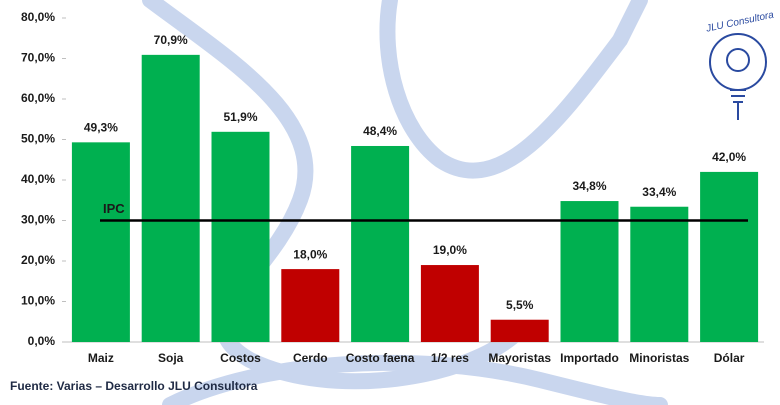  Describe the element at coordinates (101, 128) in the screenshot. I see `value-label: 49,3%` at that location.